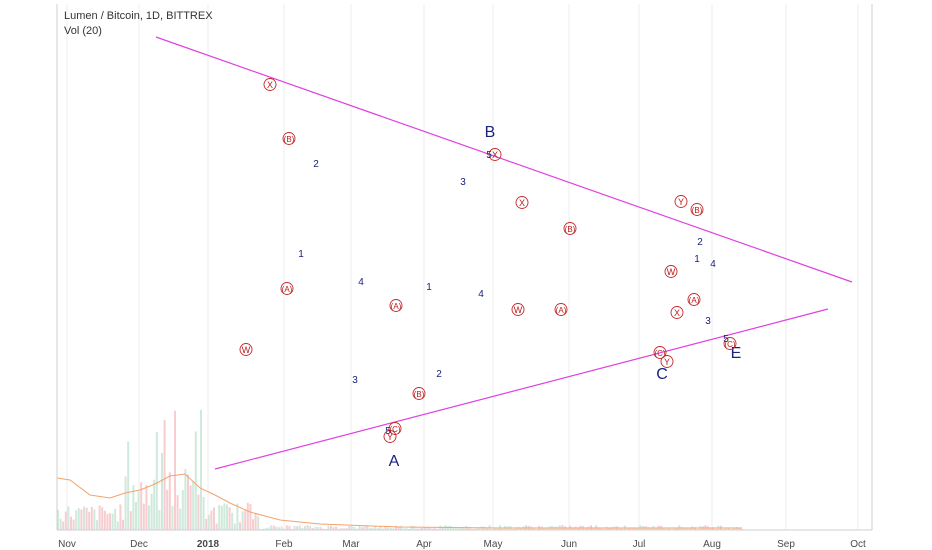 This screenshot has height=550, width=932. I want to click on wave-label-circled: W, so click(518, 310).